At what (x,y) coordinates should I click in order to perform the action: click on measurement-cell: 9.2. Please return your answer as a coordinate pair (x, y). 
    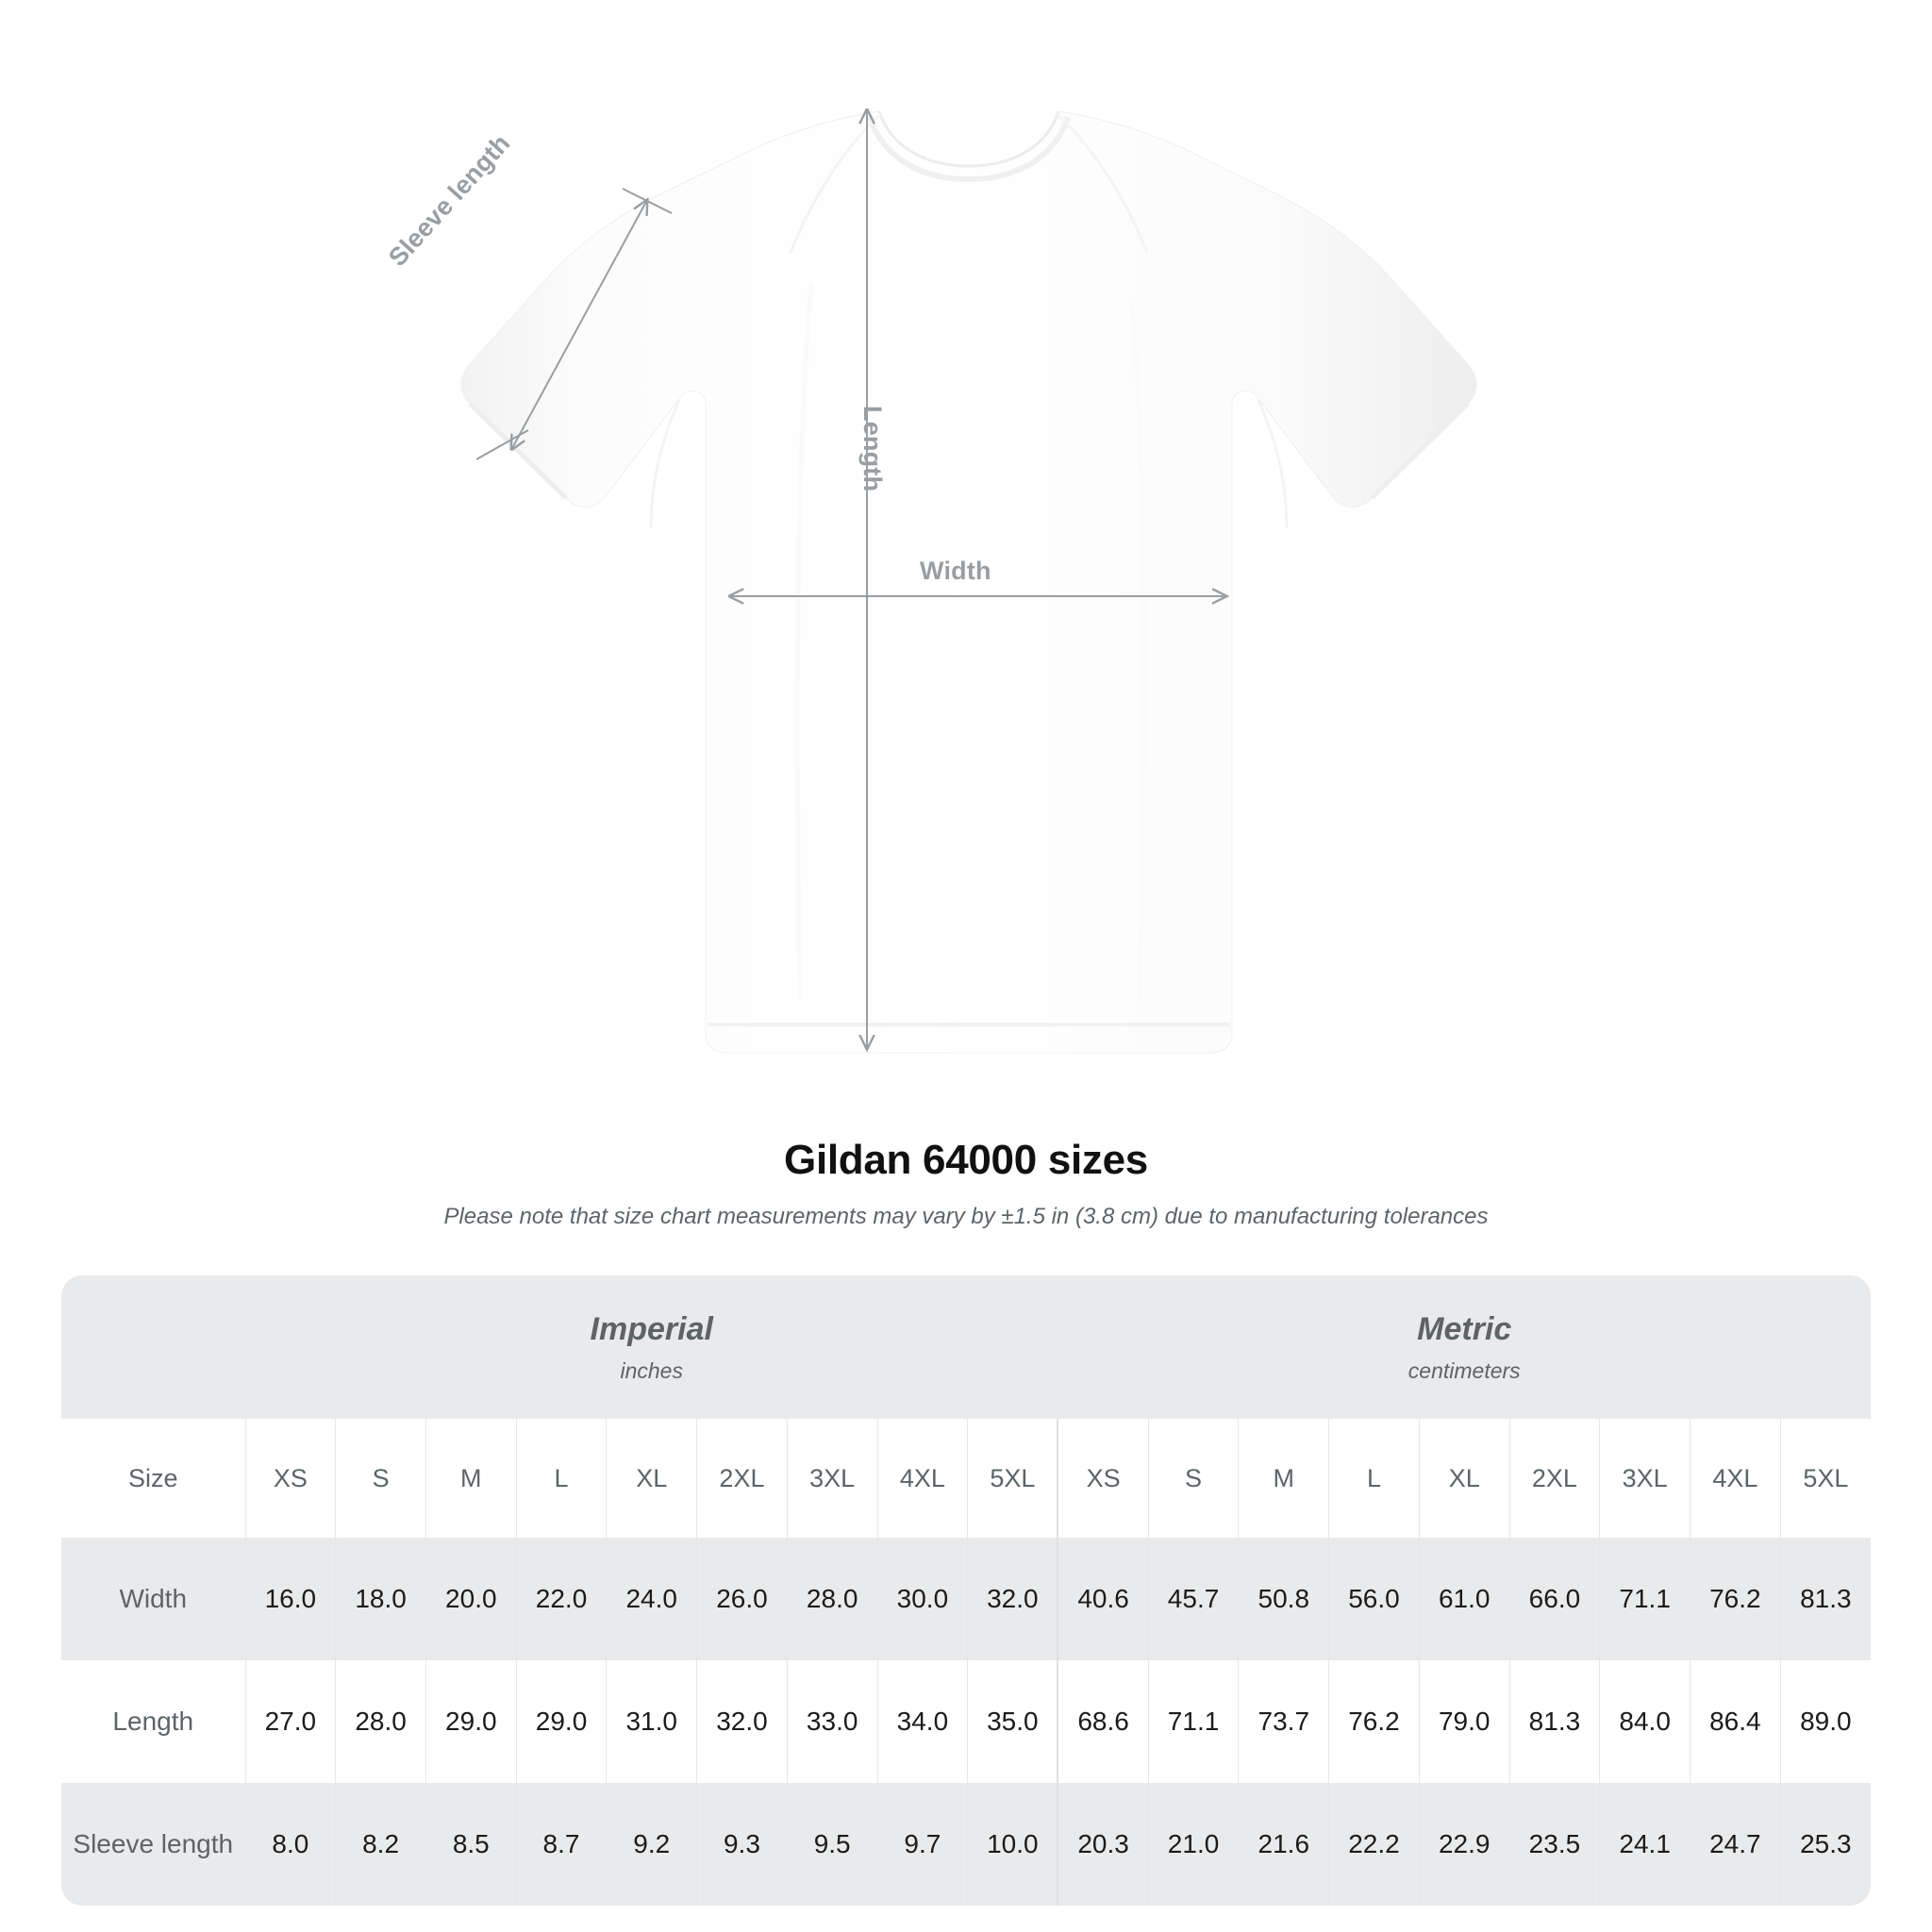
    Looking at the image, I should click on (652, 1844).